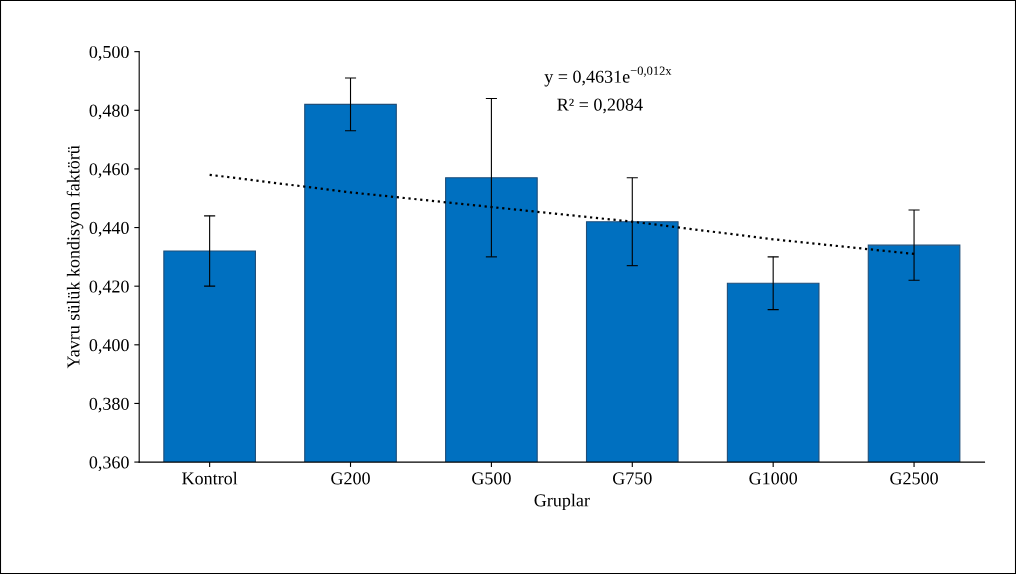 The image size is (1016, 574). Describe the element at coordinates (914, 478) in the screenshot. I see `x-tick-label: G2500` at that location.